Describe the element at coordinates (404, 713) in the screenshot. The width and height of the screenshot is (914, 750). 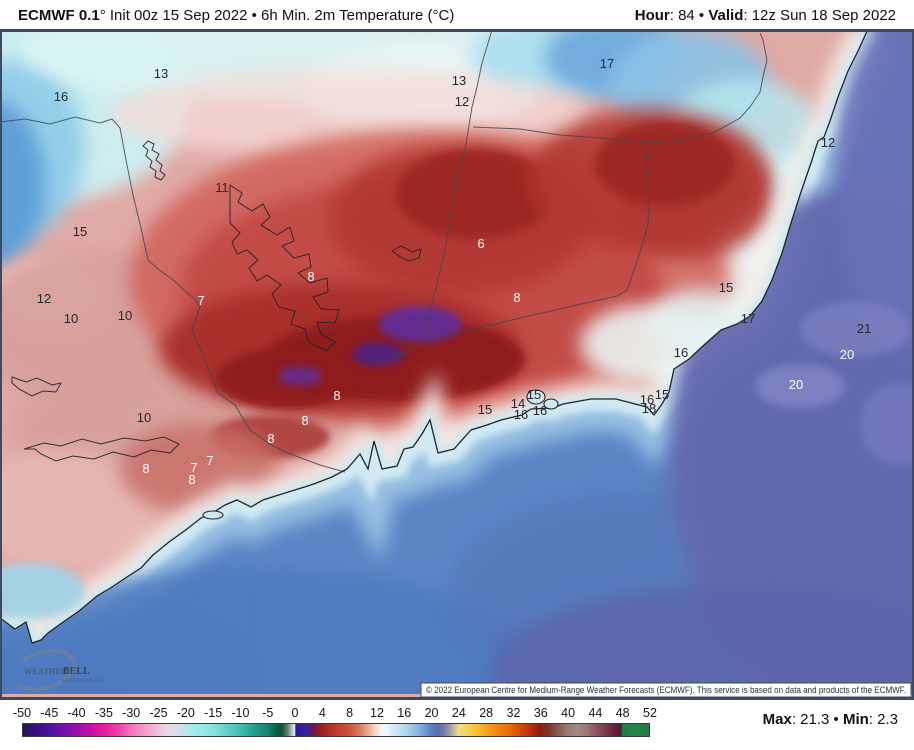
I see `scale-tick-label: 16` at that location.